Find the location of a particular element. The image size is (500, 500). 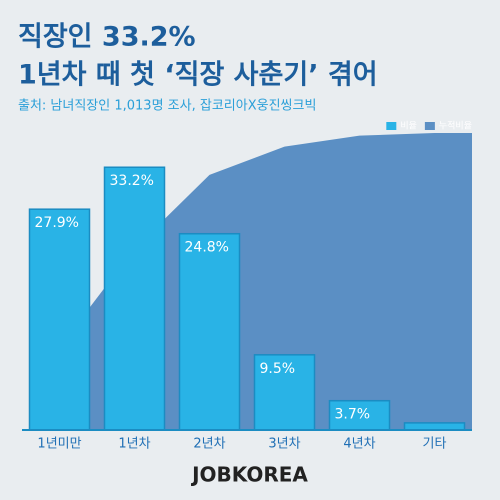

x-tick-label: 4년차 is located at coordinates (359, 444).